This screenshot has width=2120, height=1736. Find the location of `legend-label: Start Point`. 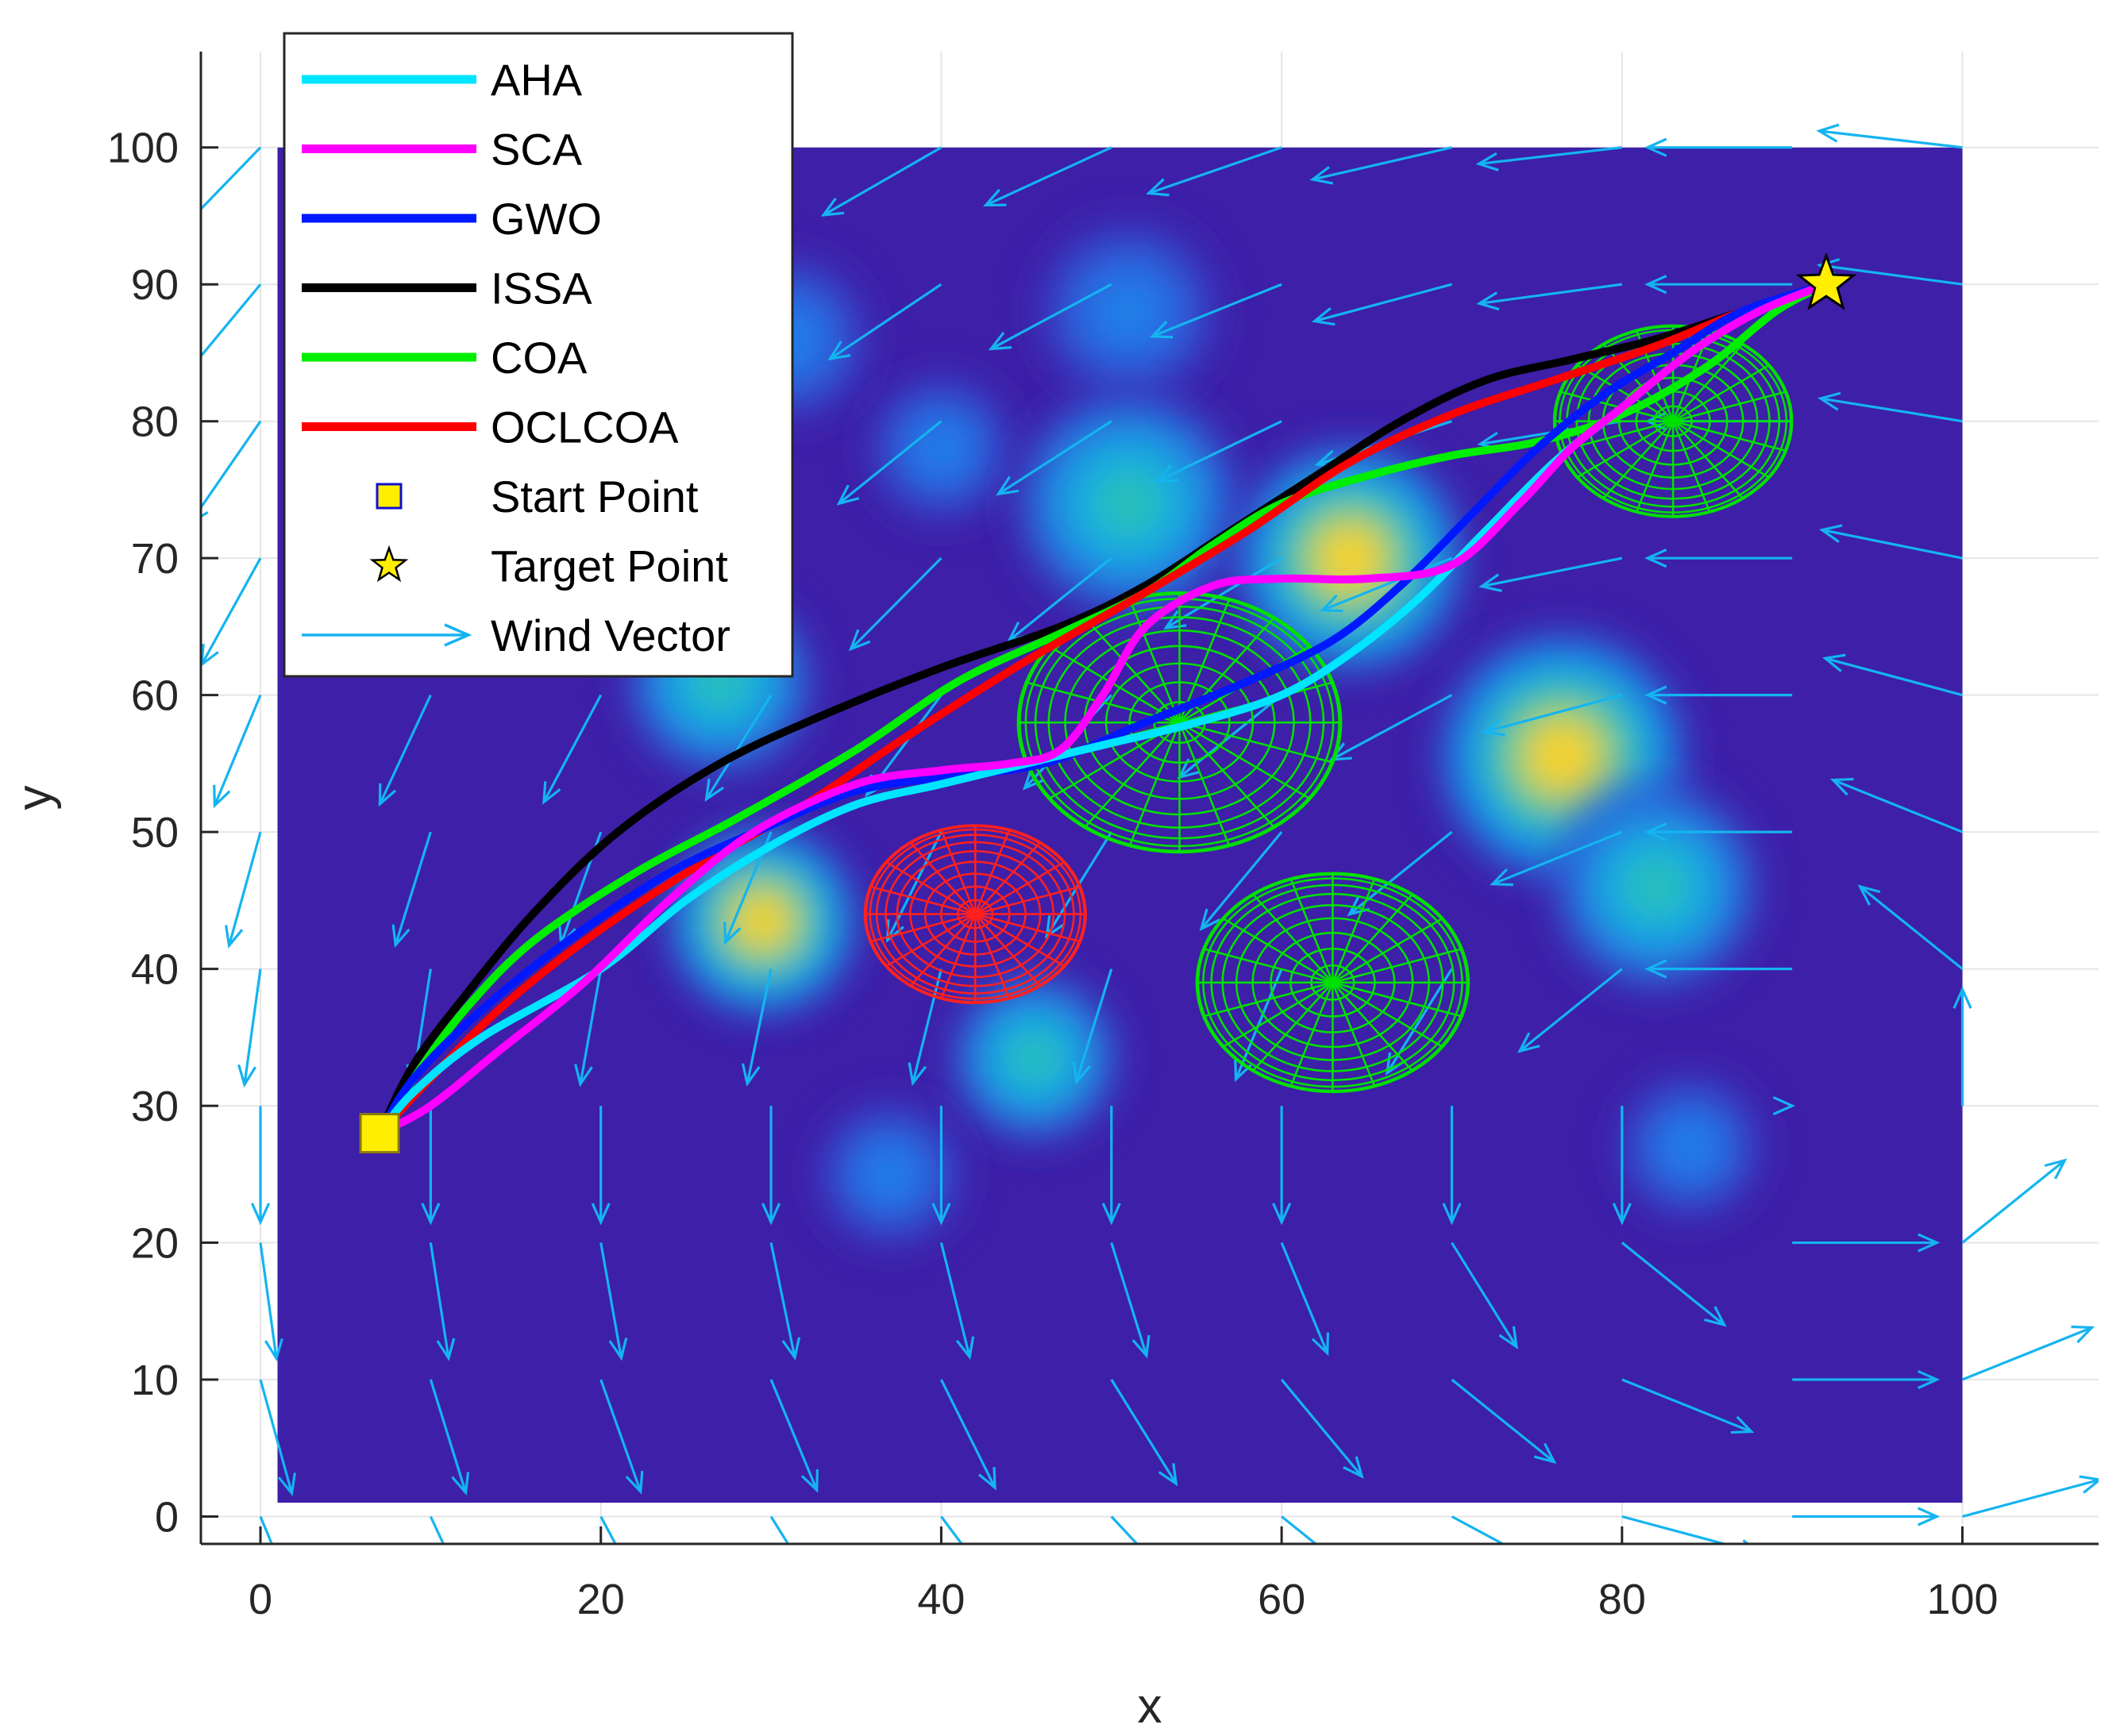

legend-label: Start Point is located at coordinates (595, 497).